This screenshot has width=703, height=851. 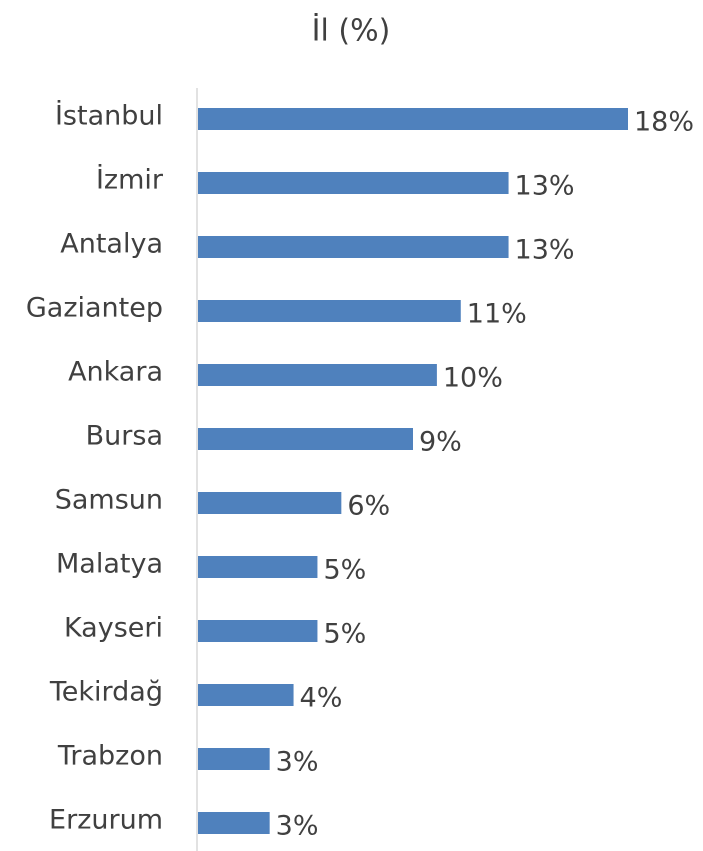 I want to click on y-tick-label: Tekirdağ, so click(x=106, y=692).